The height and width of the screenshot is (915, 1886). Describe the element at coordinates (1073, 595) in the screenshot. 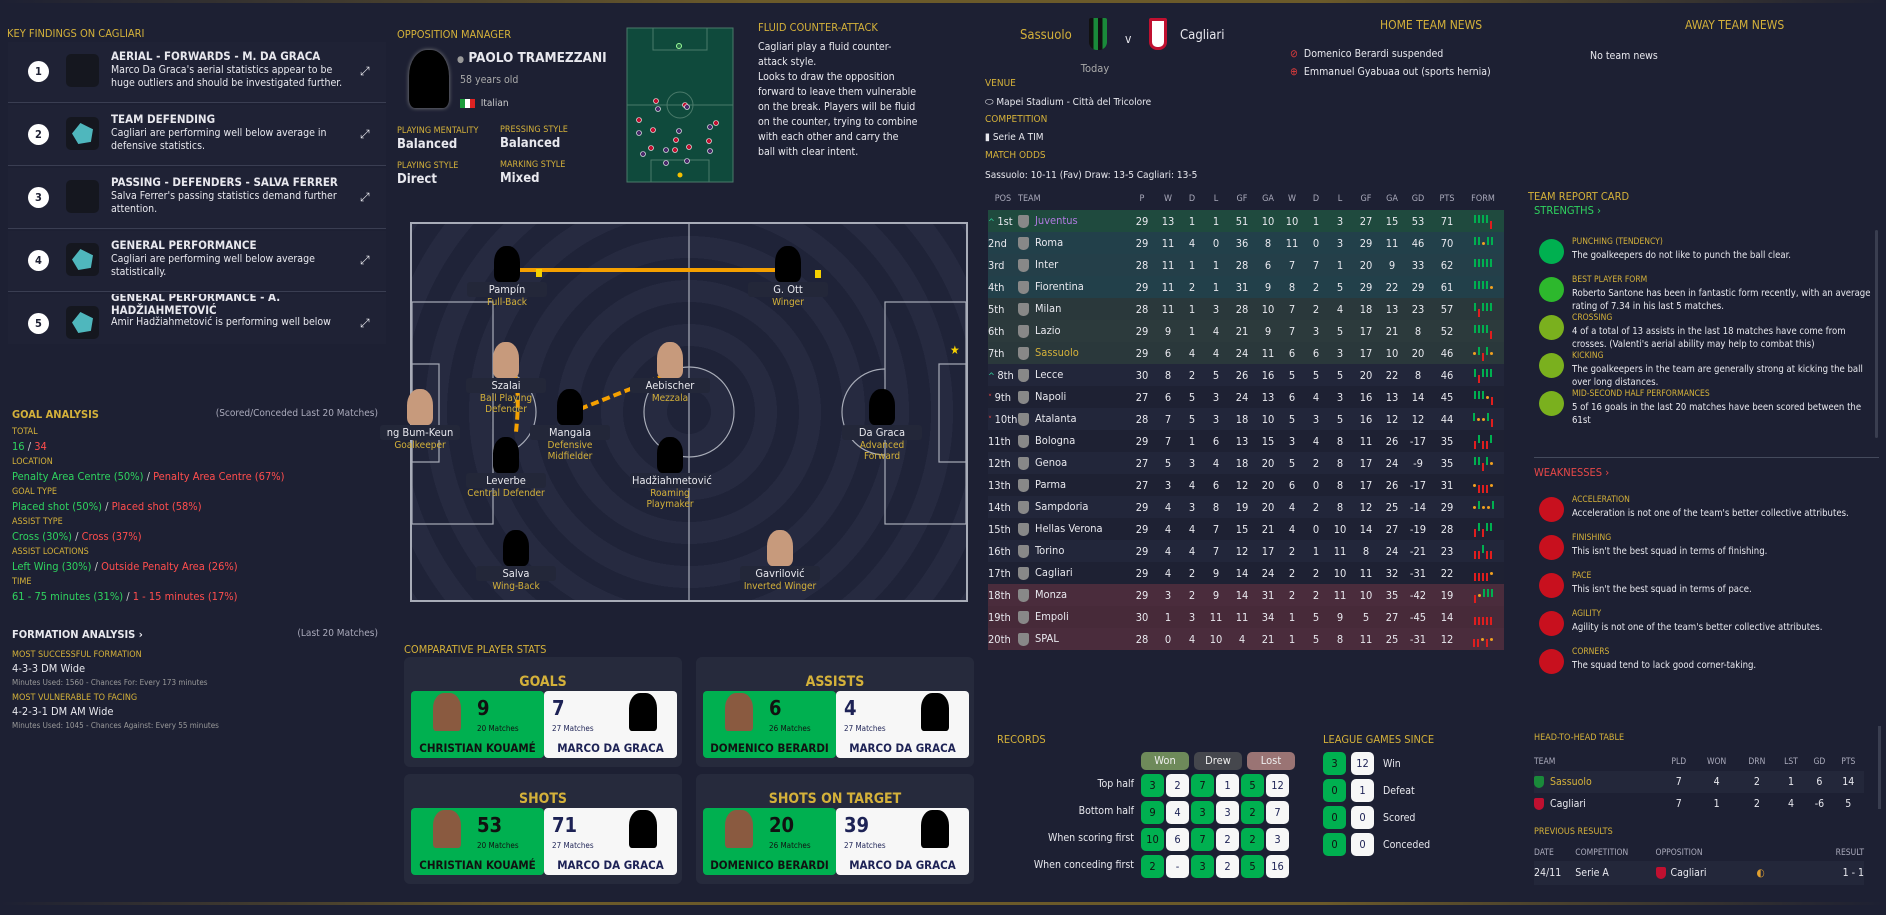

I see `team-cell: Monza` at that location.